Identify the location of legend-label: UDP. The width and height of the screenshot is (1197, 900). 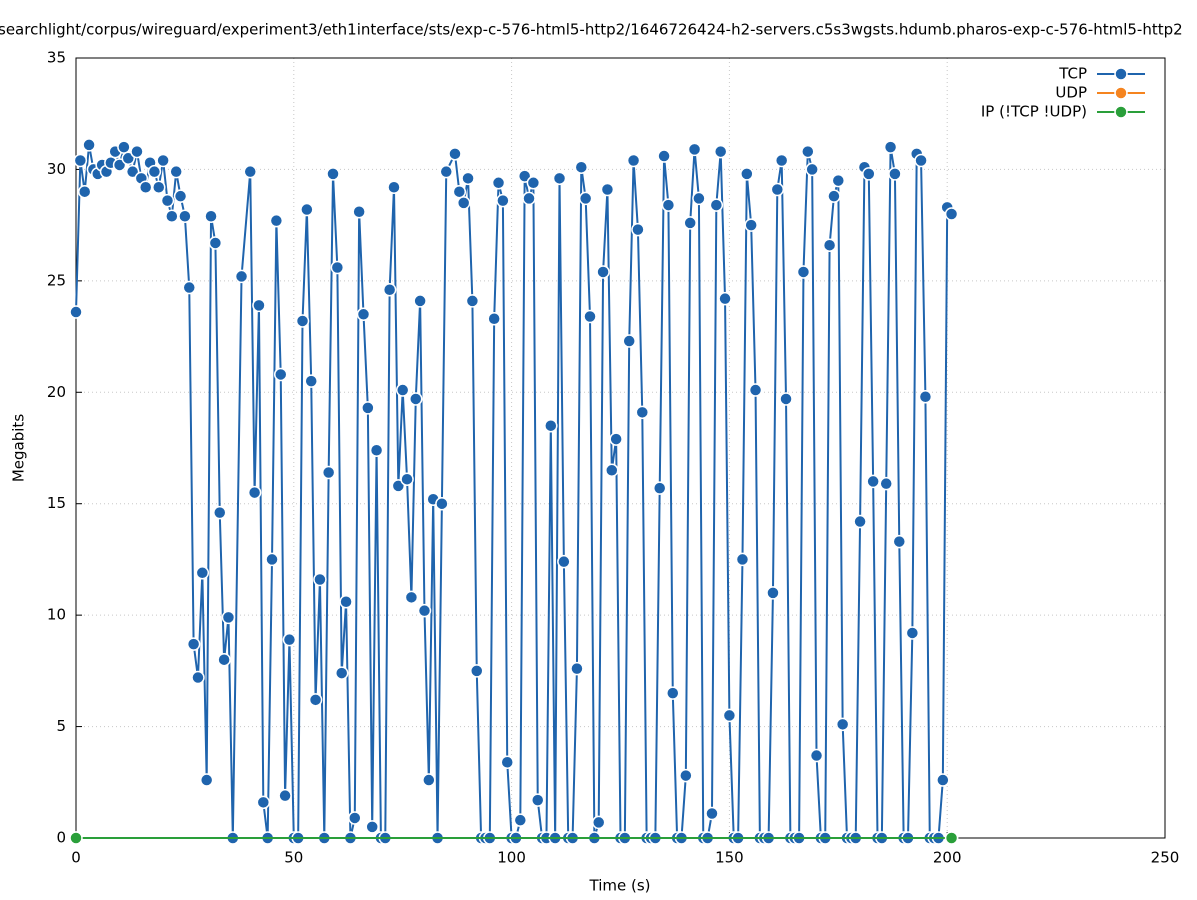
(1071, 93).